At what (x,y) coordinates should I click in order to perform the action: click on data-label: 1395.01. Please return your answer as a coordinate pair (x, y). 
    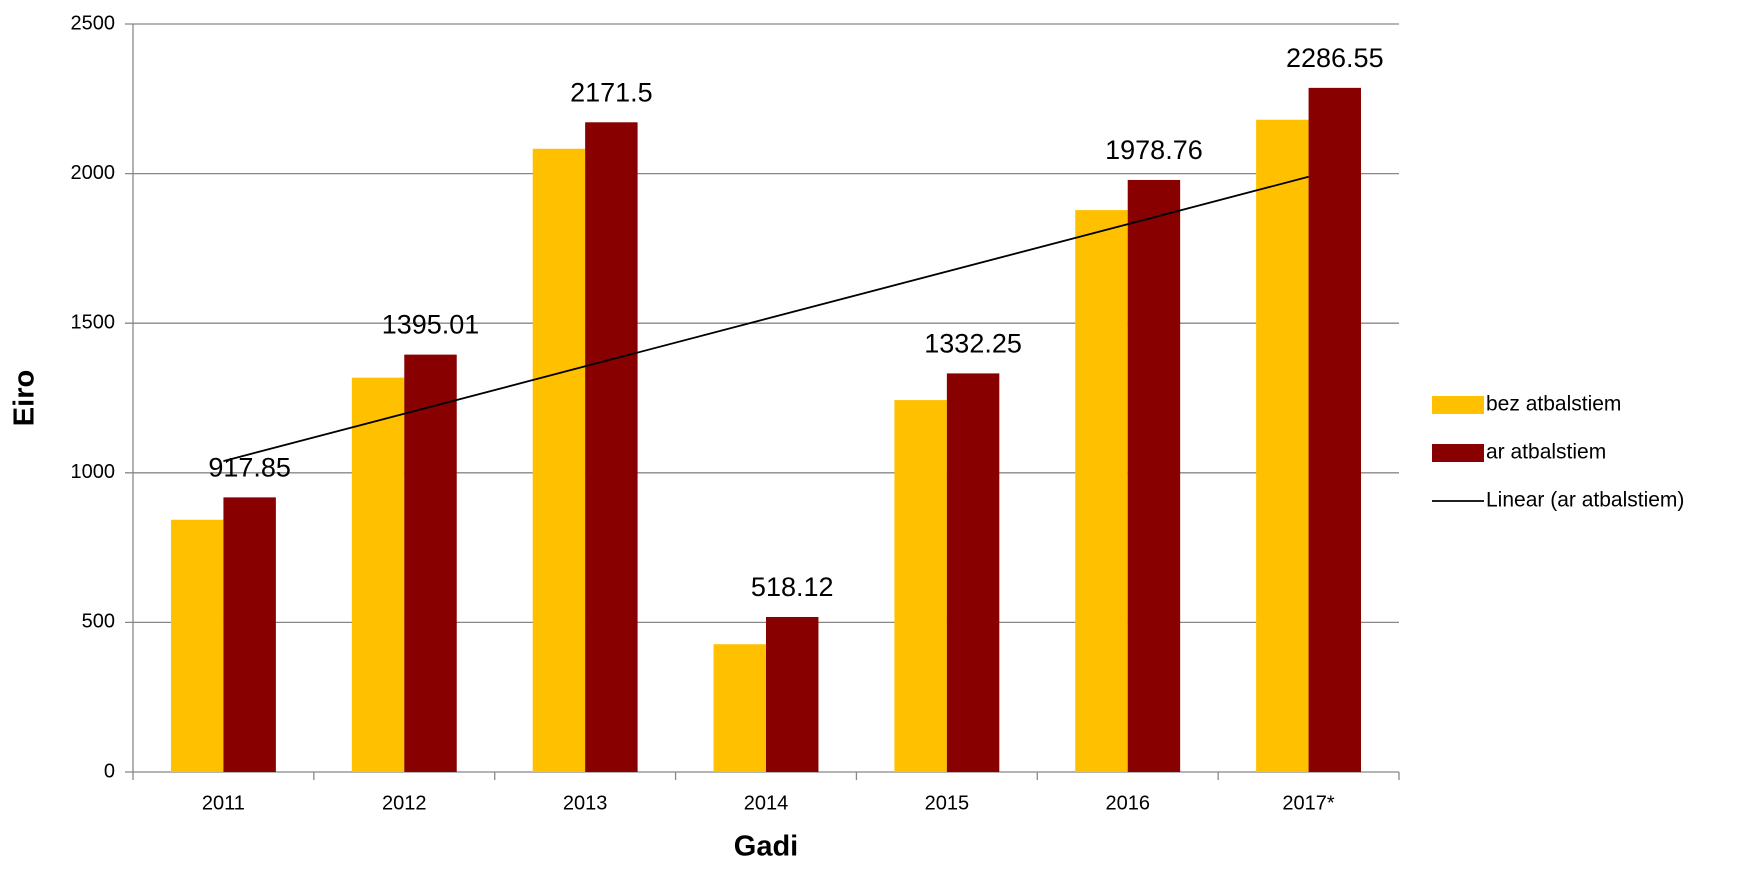
    Looking at the image, I should click on (431, 325).